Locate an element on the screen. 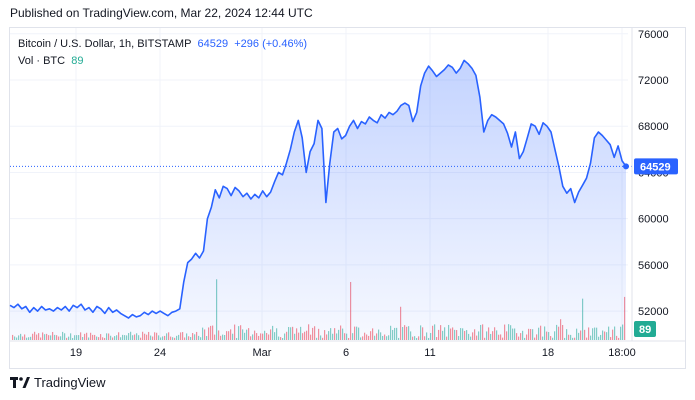 This screenshot has width=695, height=400. x-tick-label: 11 is located at coordinates (429, 353).